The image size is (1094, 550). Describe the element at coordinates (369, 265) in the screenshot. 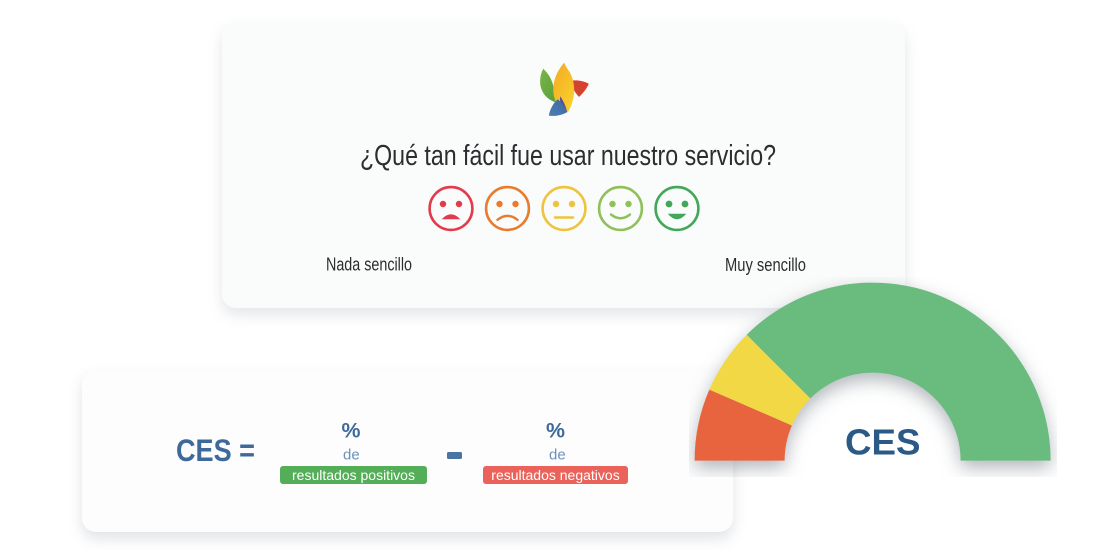

I see `svg-text: Nada sencillo` at that location.